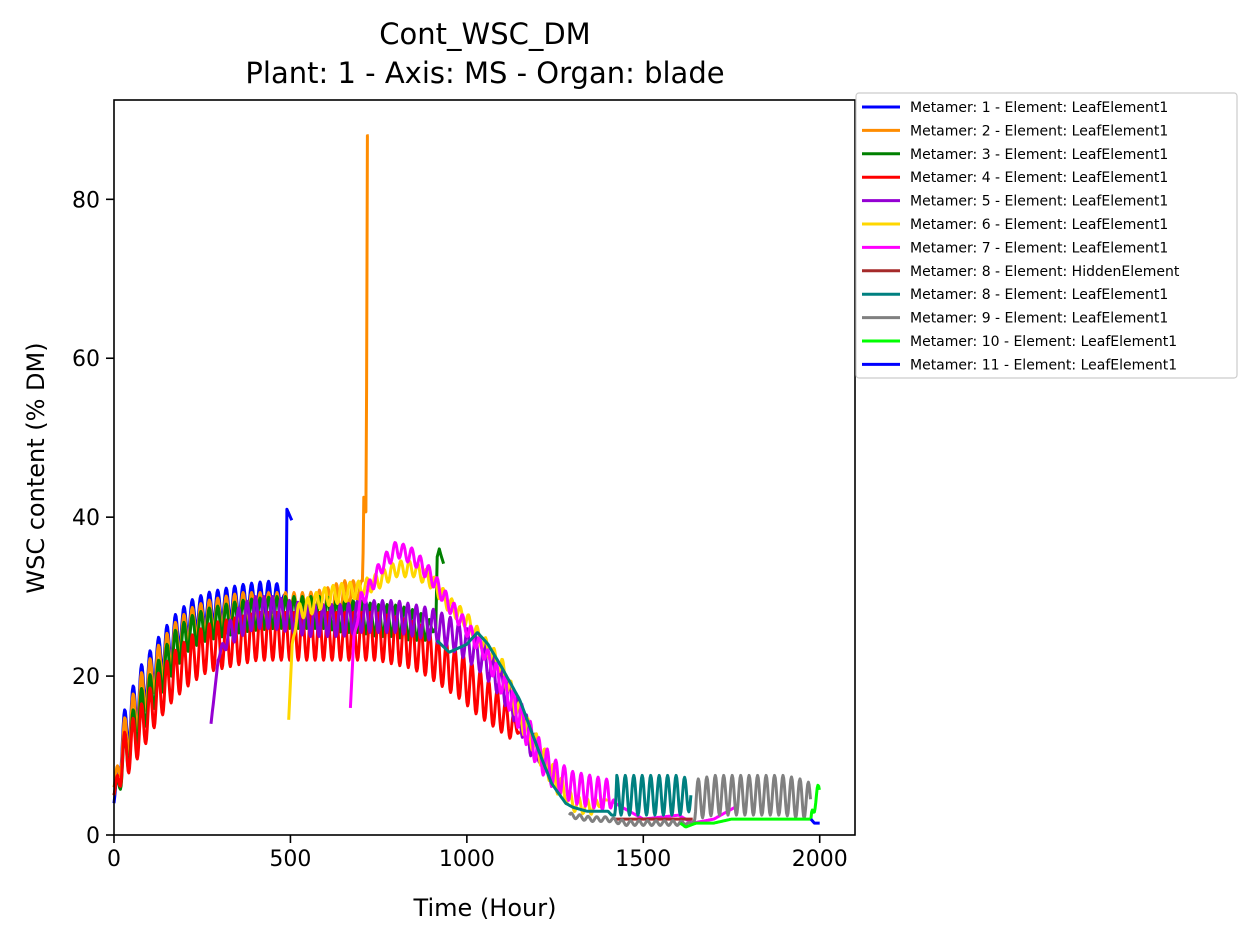  What do you see at coordinates (114, 859) in the screenshot?
I see `x-tick-label: 0` at bounding box center [114, 859].